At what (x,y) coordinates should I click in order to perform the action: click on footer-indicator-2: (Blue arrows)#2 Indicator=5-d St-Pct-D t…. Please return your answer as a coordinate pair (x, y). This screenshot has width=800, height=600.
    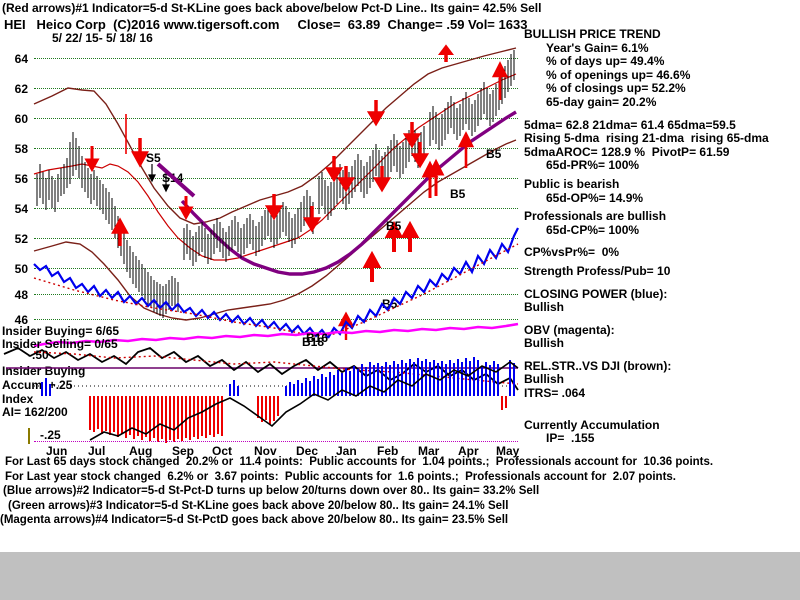
    Looking at the image, I should click on (271, 491).